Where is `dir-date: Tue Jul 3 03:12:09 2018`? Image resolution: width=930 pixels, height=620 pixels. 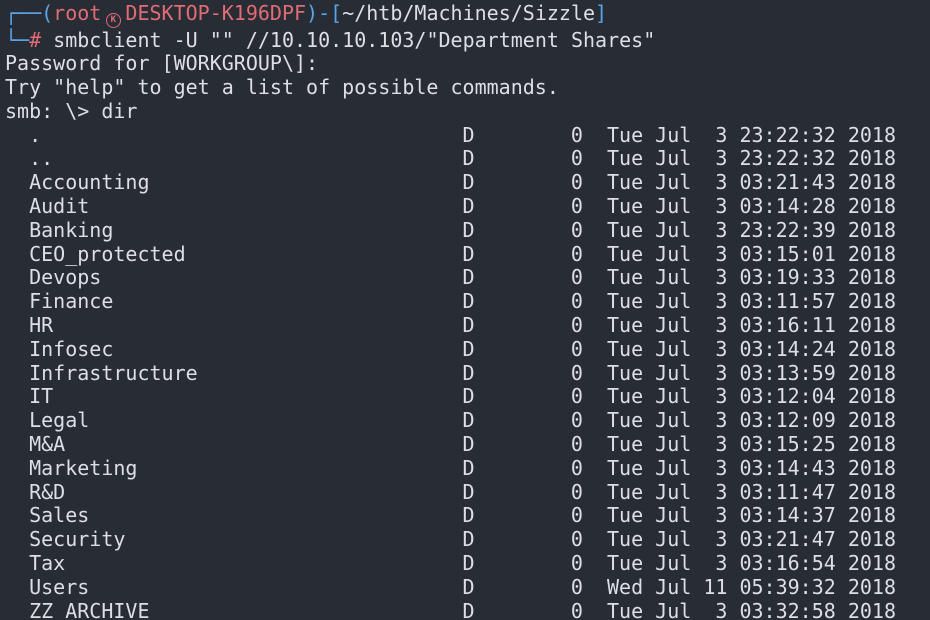
dir-date: Tue Jul 3 03:12:09 2018 is located at coordinates (751, 420).